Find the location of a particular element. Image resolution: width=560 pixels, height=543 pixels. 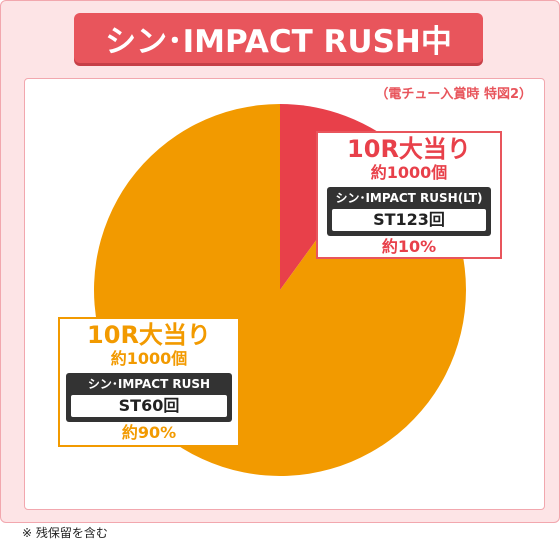

slice-label-rush-mode: シン･IMPACT RUSH is located at coordinates (149, 384).